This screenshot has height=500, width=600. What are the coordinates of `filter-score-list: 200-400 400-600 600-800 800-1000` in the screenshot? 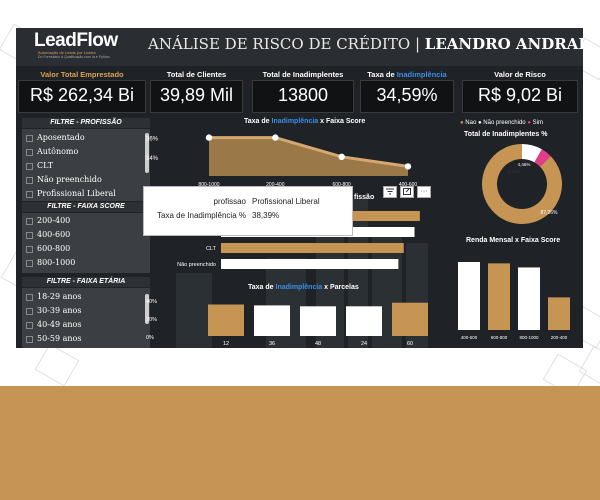 It's located at (86, 243).